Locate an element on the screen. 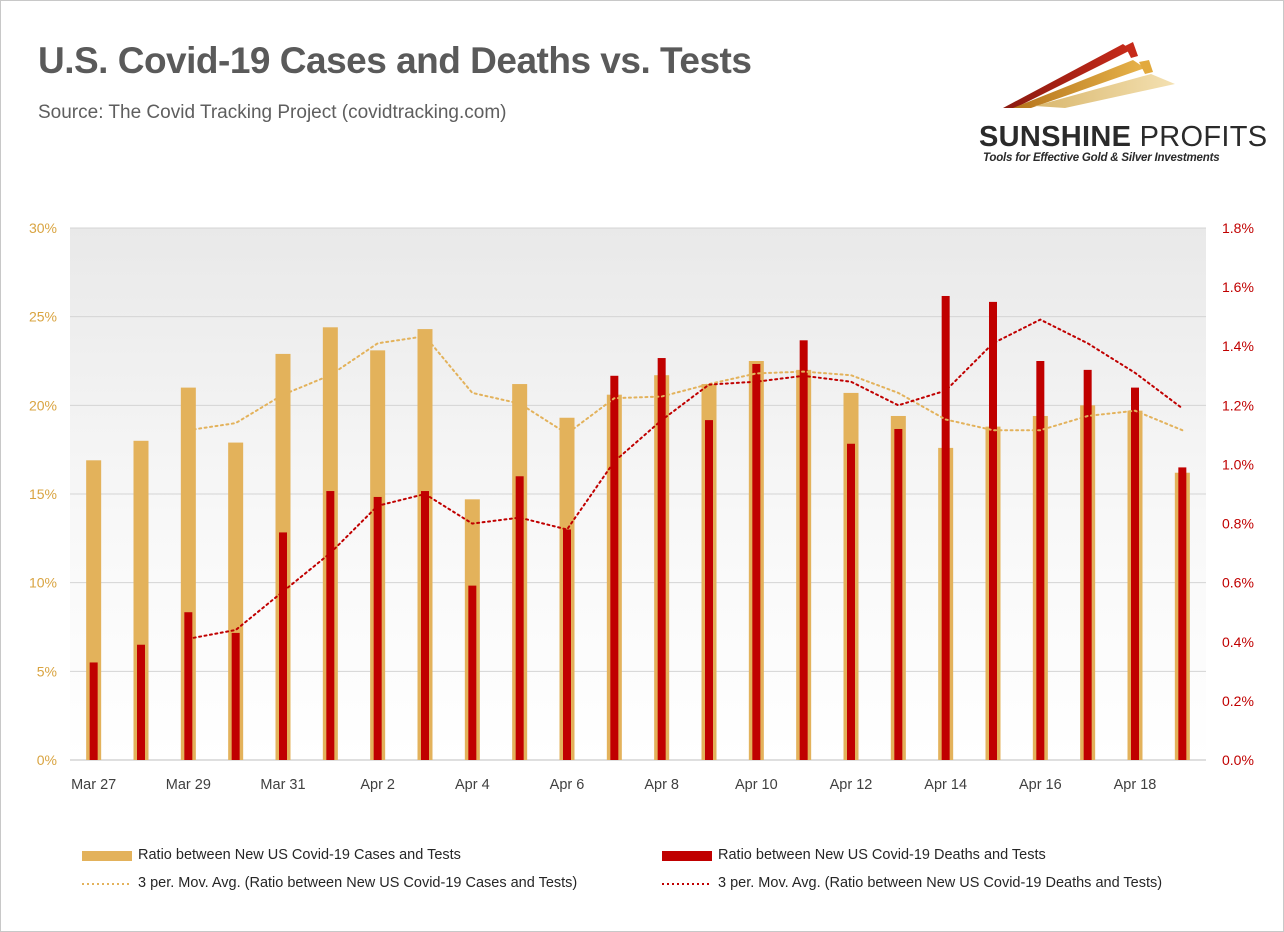 The image size is (1284, 932). sunshine-profits-logo-icon is located at coordinates (1089, 75).